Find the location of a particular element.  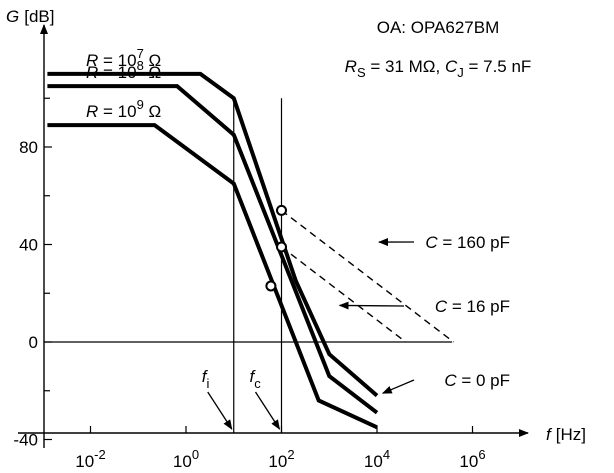

x-axis-label: f [Hz] is located at coordinates (566, 434).